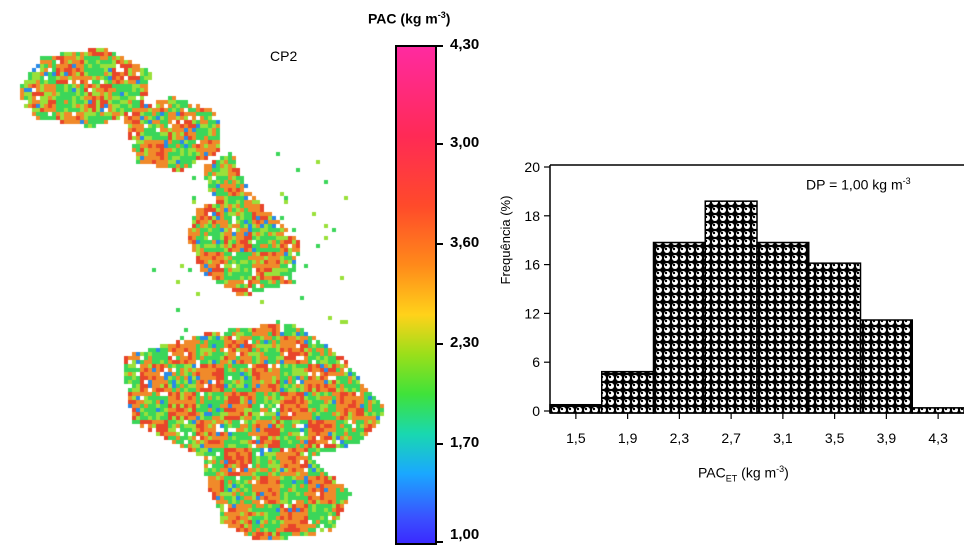  I want to click on colorbar, so click(416, 295).